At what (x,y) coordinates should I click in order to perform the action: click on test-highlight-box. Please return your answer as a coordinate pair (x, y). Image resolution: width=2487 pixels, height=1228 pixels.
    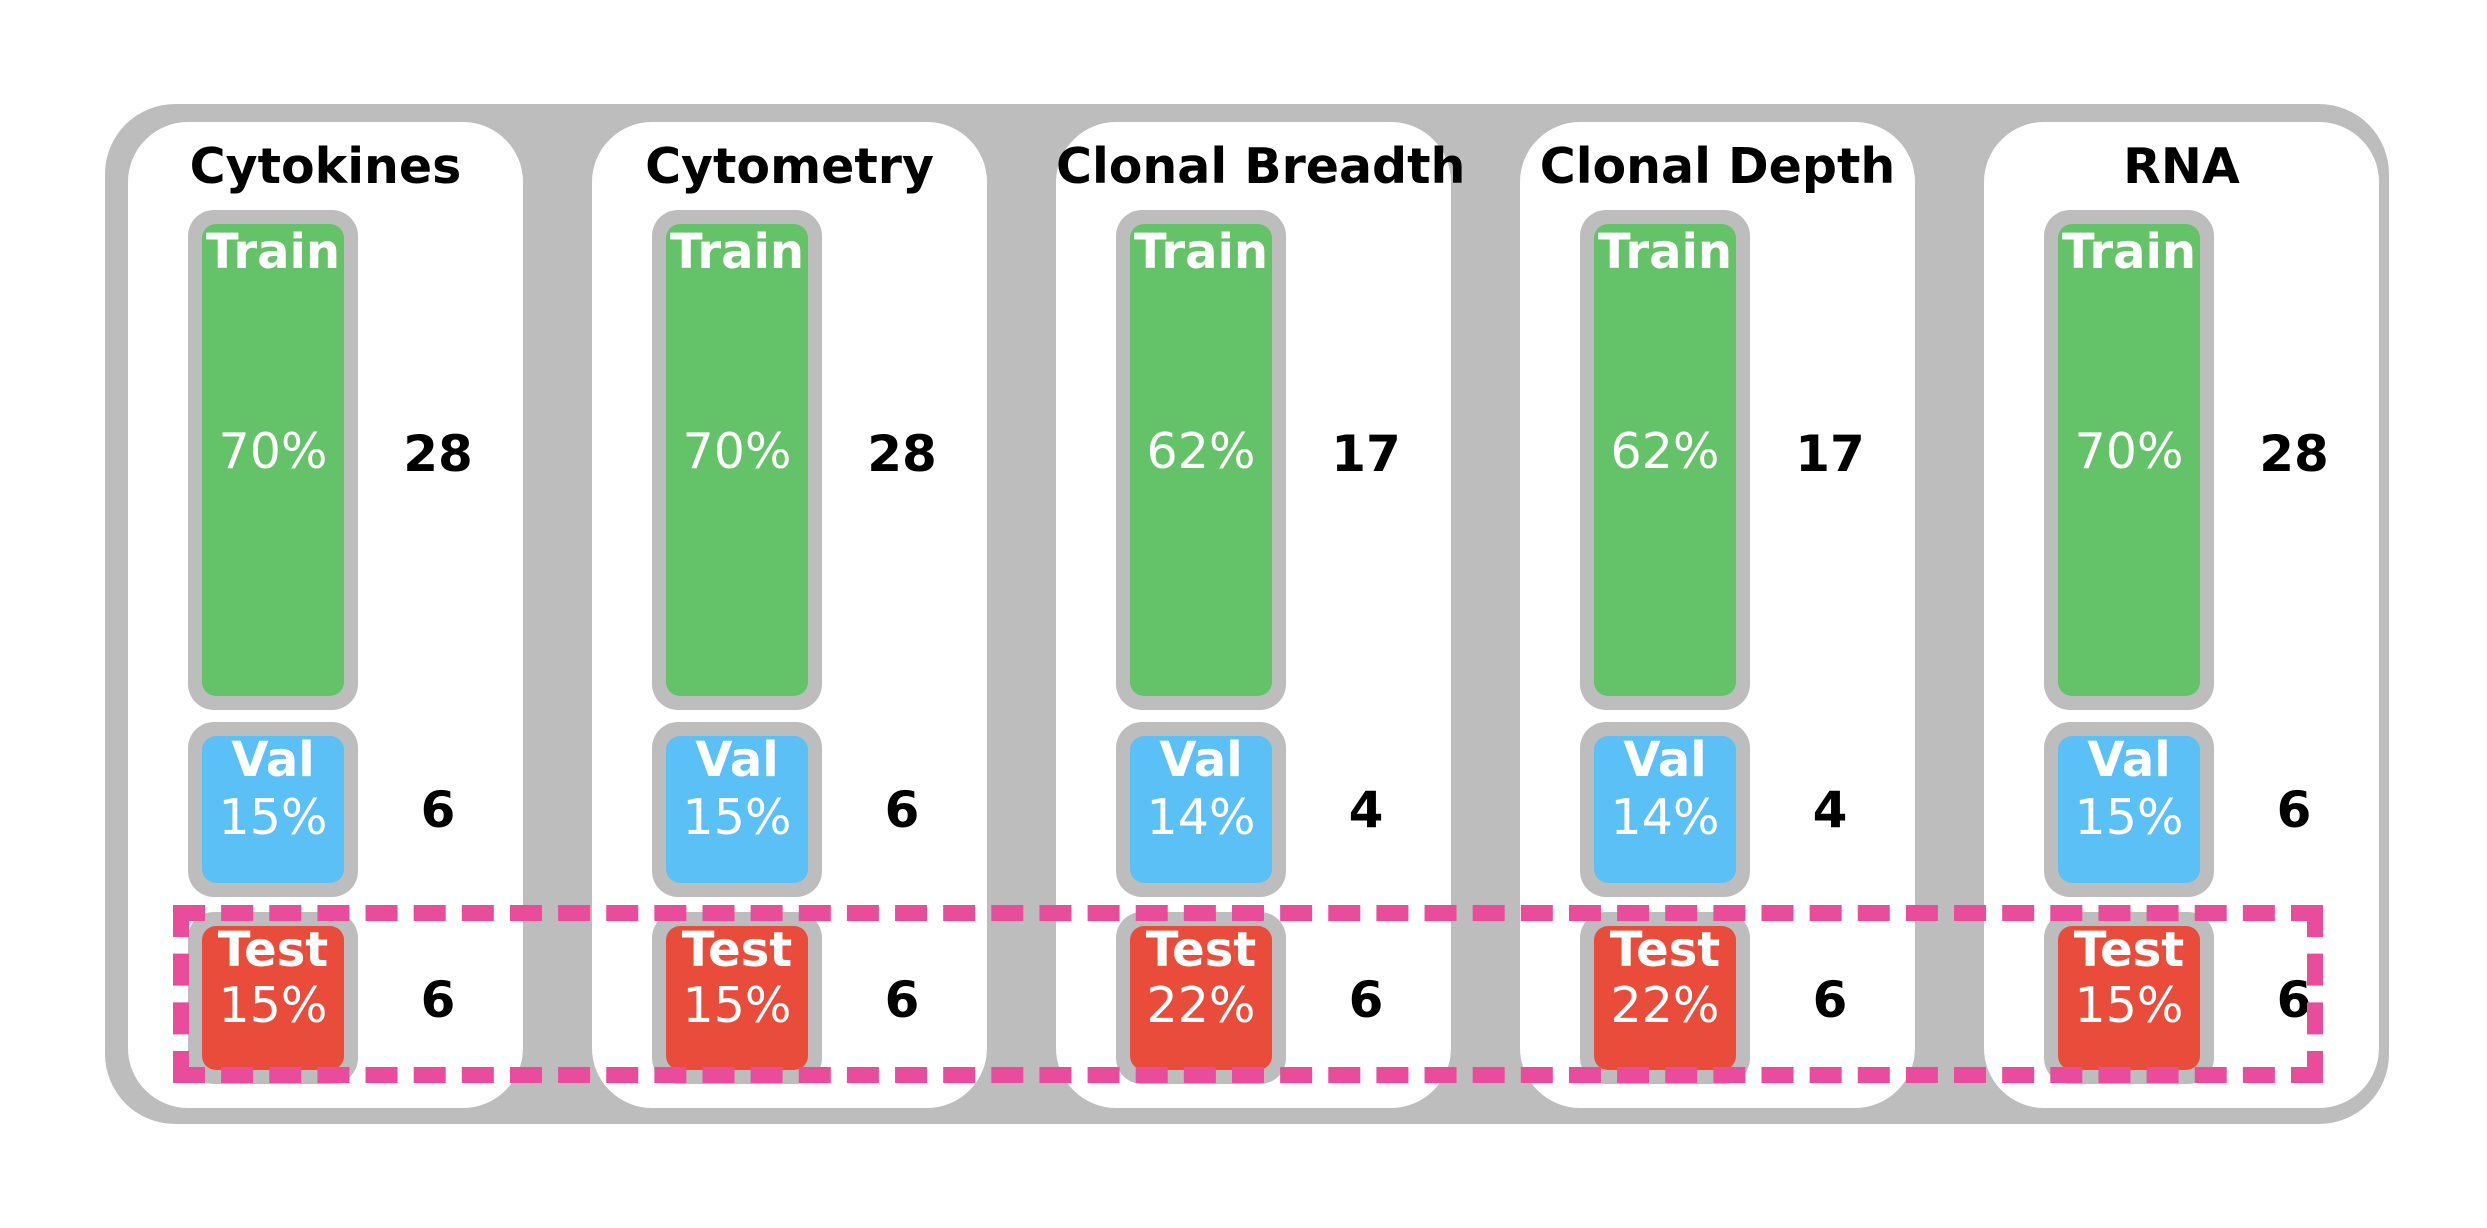
    Looking at the image, I should click on (1248, 994).